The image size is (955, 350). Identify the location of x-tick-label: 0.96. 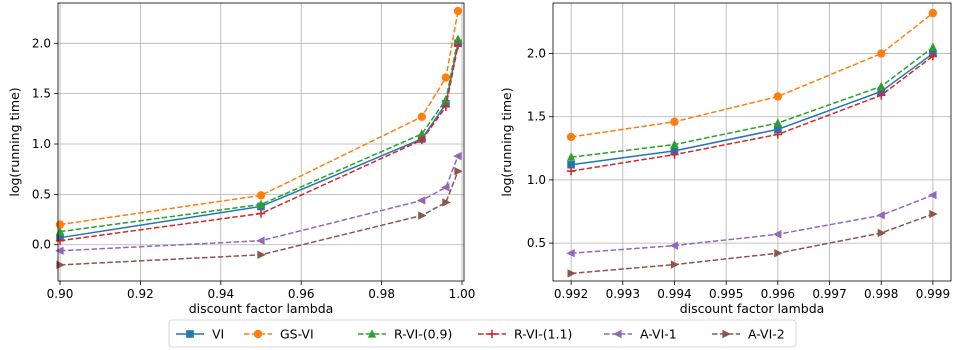
(301, 294).